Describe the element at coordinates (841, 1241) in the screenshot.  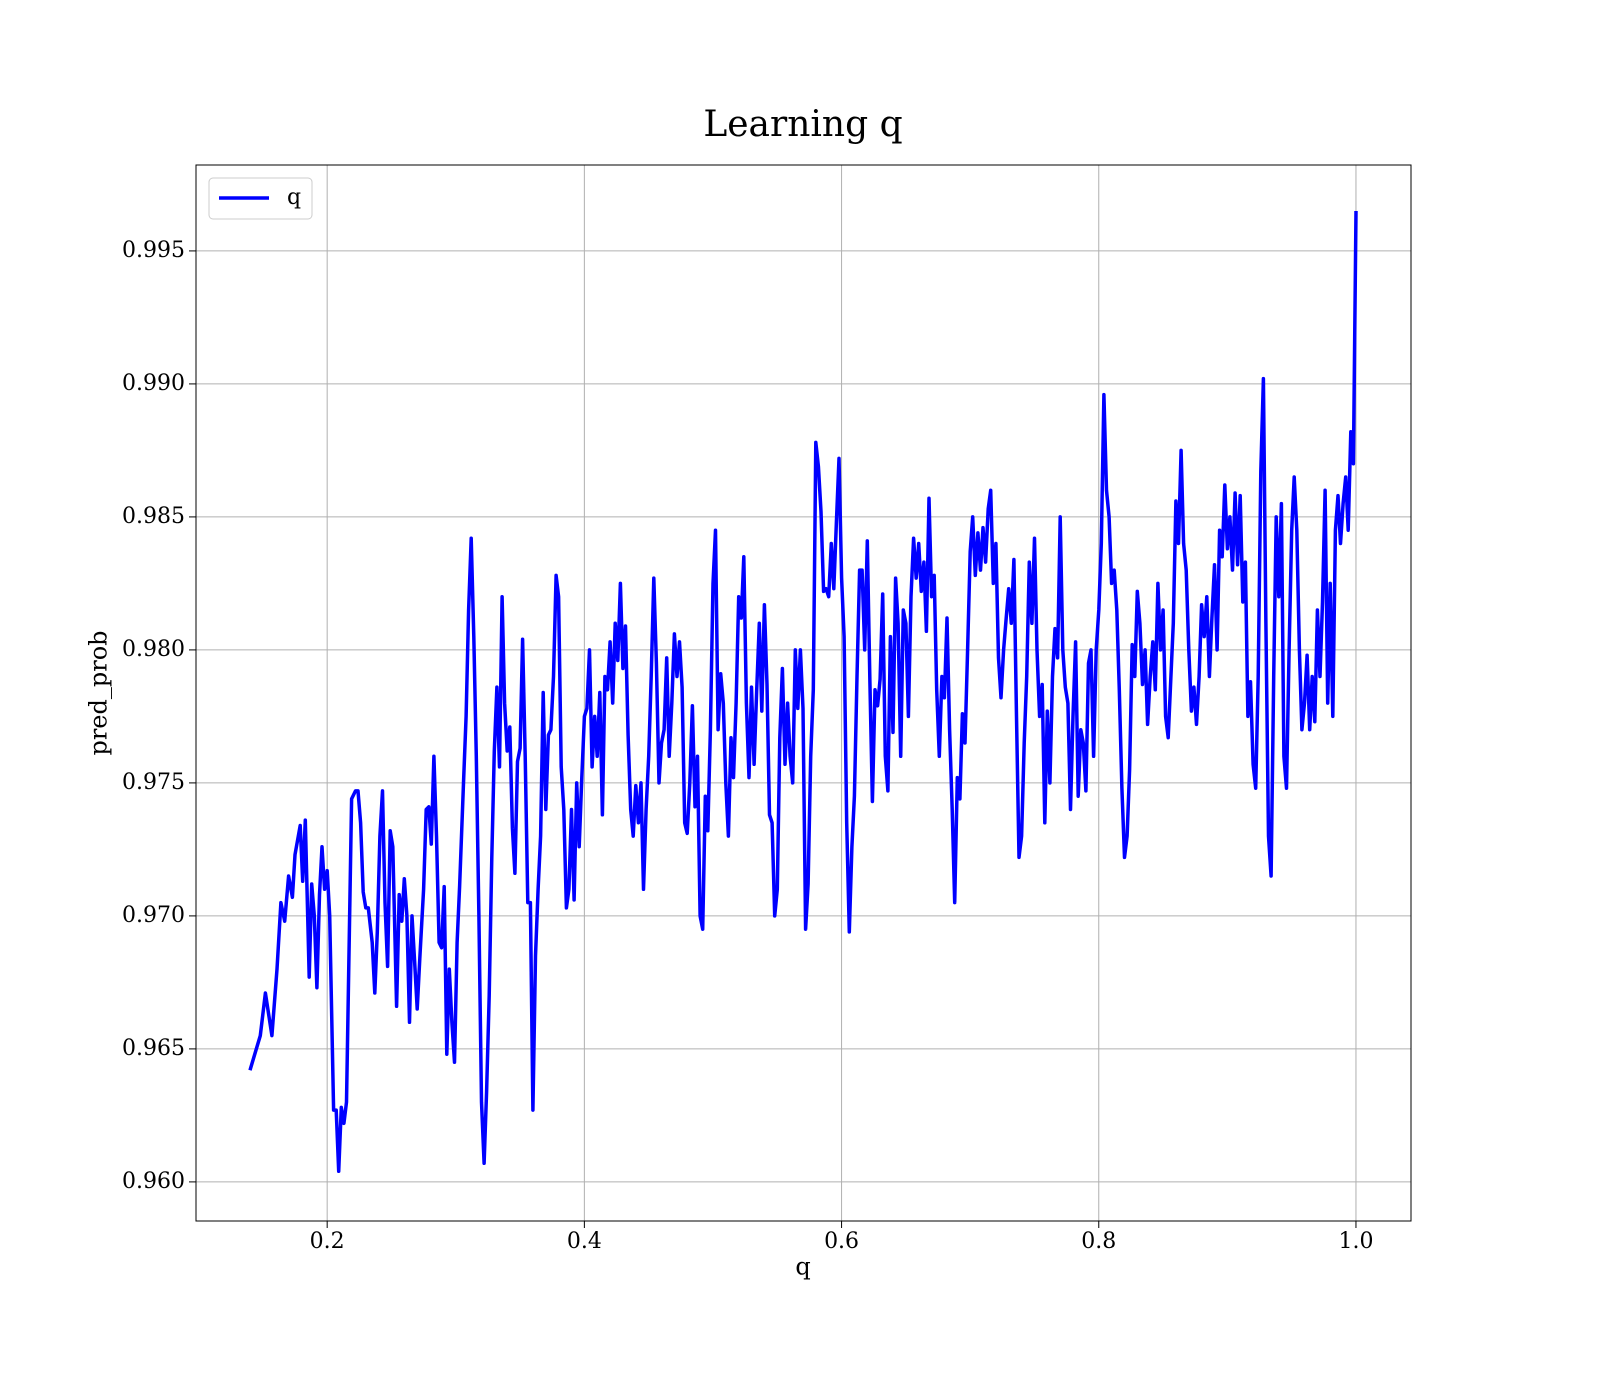
I see `x-tick-label: 0.6` at that location.